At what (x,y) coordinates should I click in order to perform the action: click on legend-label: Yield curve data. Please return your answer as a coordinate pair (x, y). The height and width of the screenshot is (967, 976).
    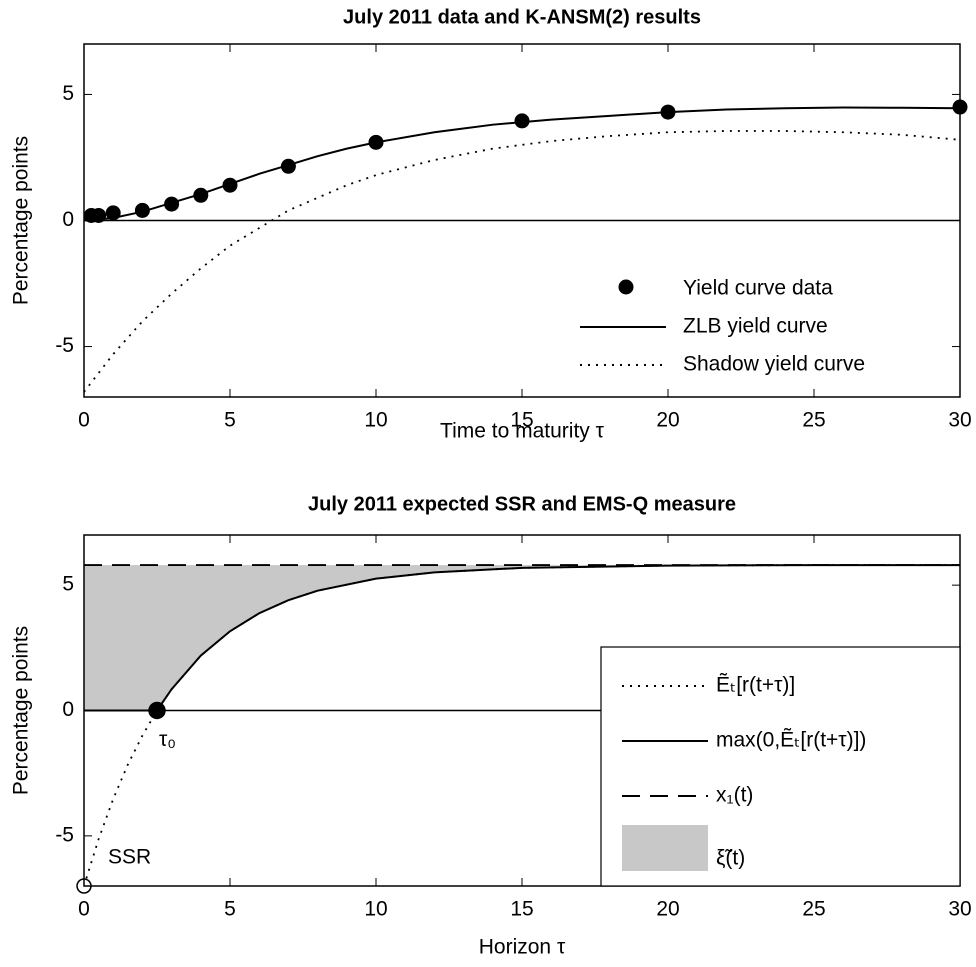
    Looking at the image, I should click on (758, 288).